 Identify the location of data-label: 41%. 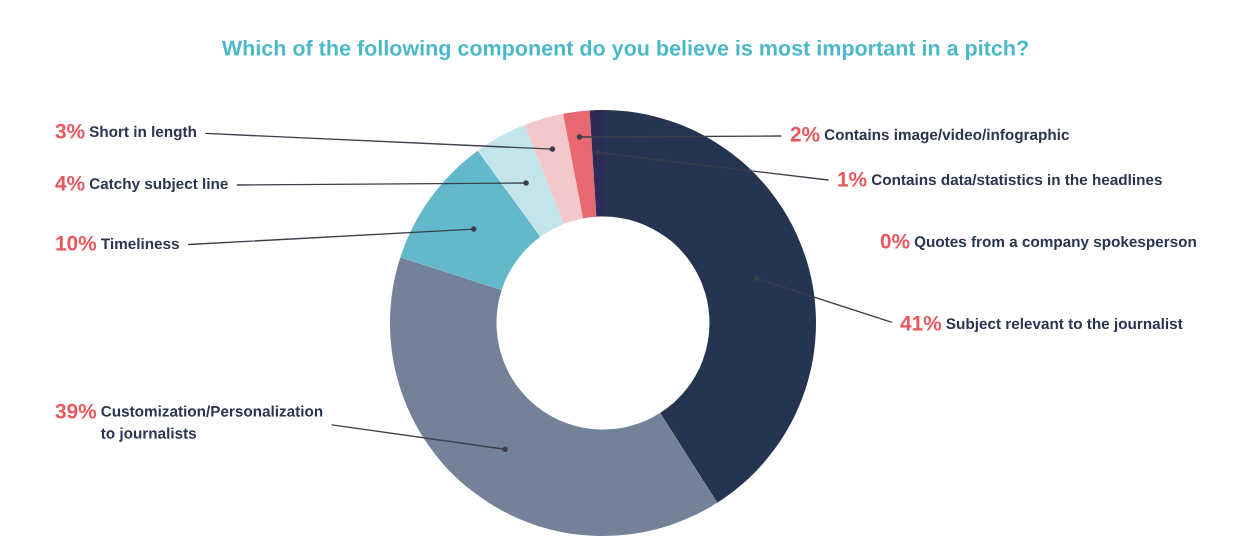
(921, 323).